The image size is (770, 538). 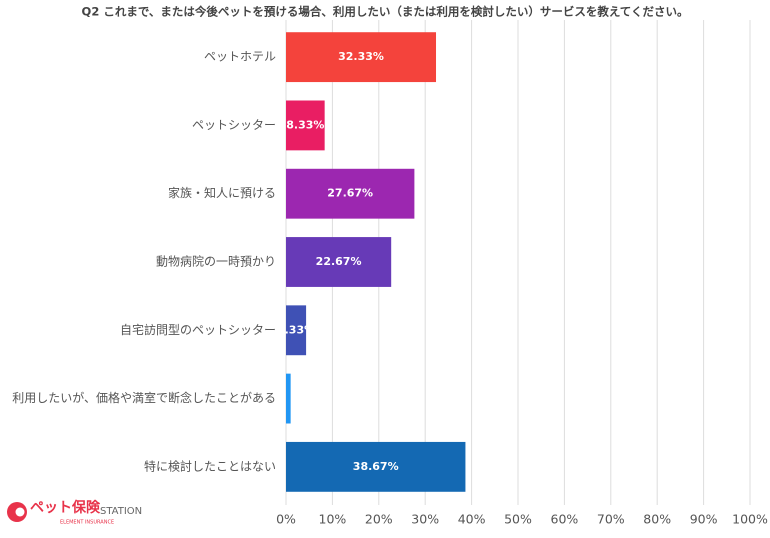 I want to click on y-tick-label: ペットホテル, so click(x=240, y=57).